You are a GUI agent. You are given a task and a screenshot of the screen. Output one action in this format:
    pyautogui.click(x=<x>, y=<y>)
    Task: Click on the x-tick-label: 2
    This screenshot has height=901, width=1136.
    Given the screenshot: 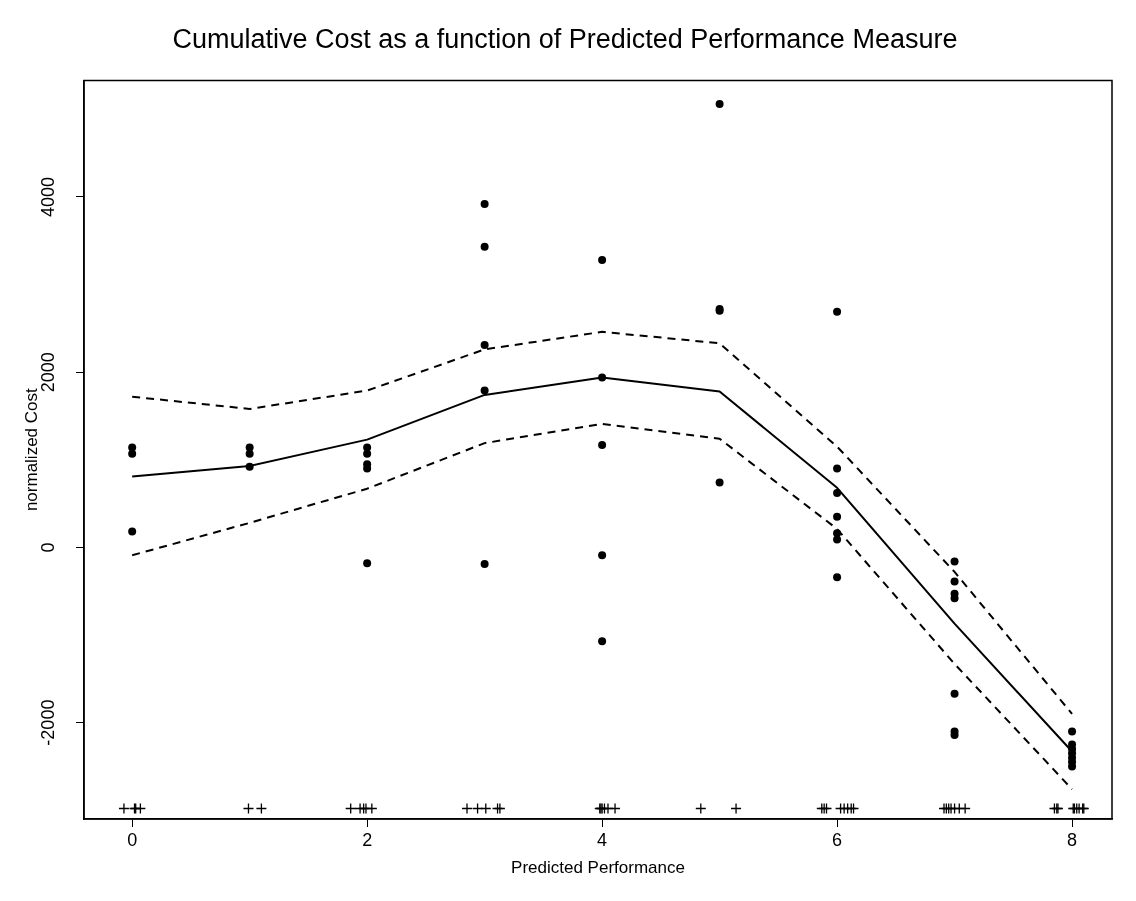 What is the action you would take?
    pyautogui.click(x=367, y=839)
    